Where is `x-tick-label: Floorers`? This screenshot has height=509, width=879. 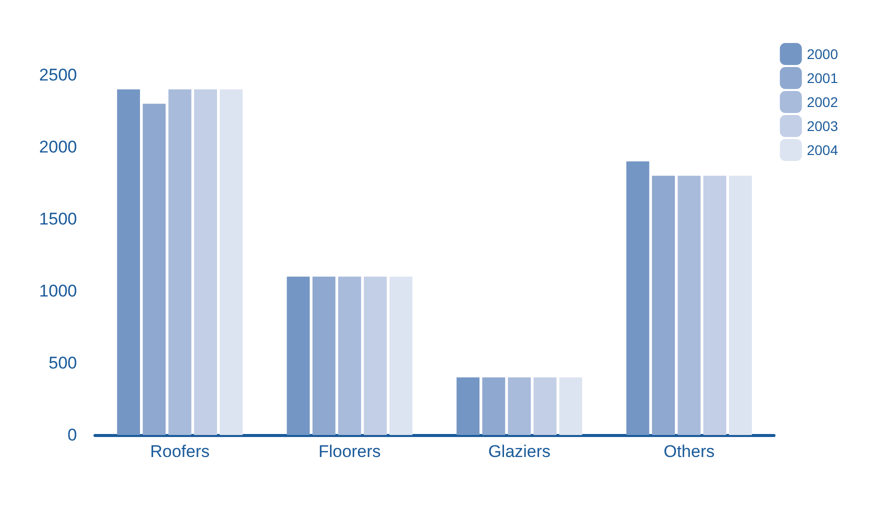 x-tick-label: Floorers is located at coordinates (349, 451).